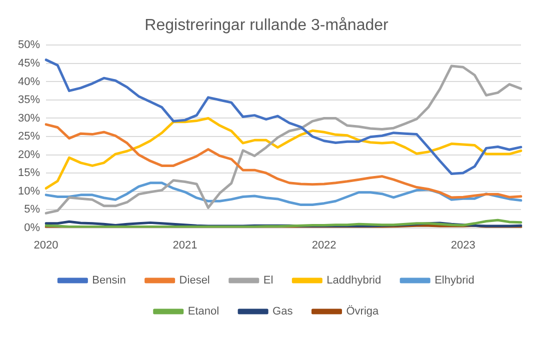 This screenshot has height=339, width=547. What do you see at coordinates (204, 312) in the screenshot?
I see `legend-label: Etanol` at bounding box center [204, 312].